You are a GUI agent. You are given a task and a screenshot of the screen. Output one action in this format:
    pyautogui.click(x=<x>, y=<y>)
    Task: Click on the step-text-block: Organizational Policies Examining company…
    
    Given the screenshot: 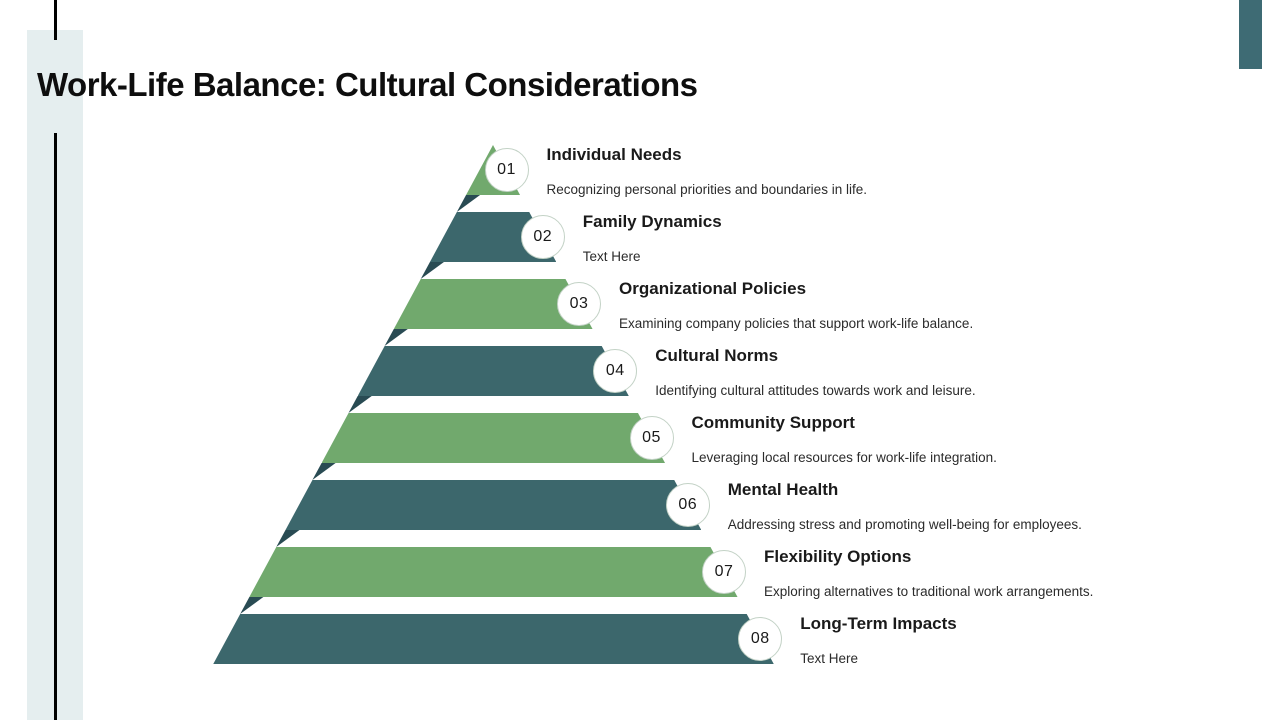 What is the action you would take?
    pyautogui.click(x=796, y=305)
    